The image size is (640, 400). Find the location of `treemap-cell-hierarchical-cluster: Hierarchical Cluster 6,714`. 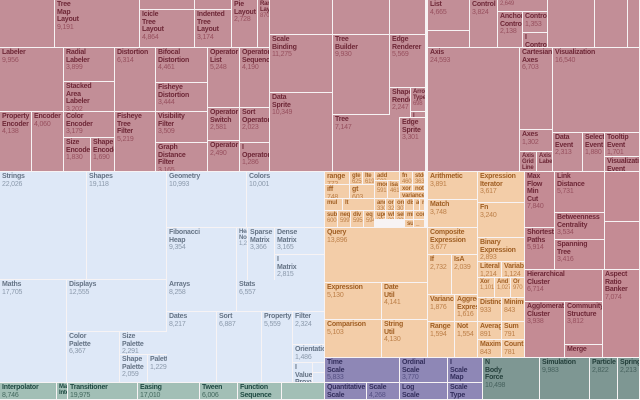

treemap-cell-hierarchical-cluster: Hierarchical Cluster 6,714 is located at coordinates (563, 285).